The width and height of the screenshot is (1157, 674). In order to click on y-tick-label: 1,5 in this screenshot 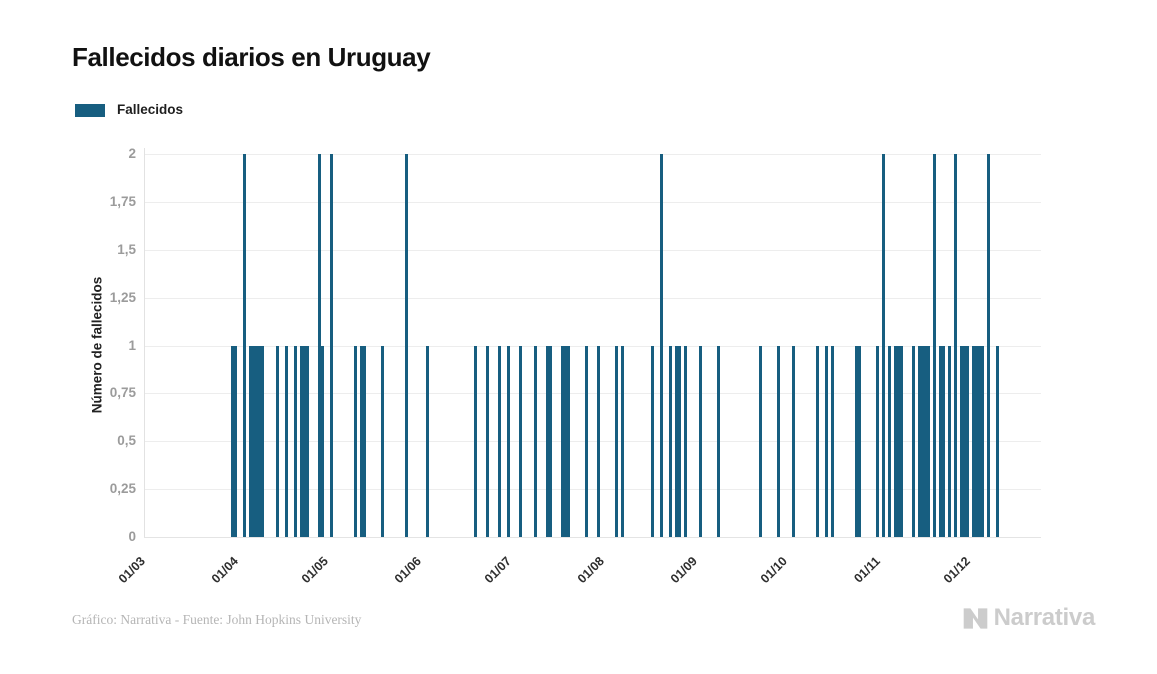, I will do `click(126, 249)`.